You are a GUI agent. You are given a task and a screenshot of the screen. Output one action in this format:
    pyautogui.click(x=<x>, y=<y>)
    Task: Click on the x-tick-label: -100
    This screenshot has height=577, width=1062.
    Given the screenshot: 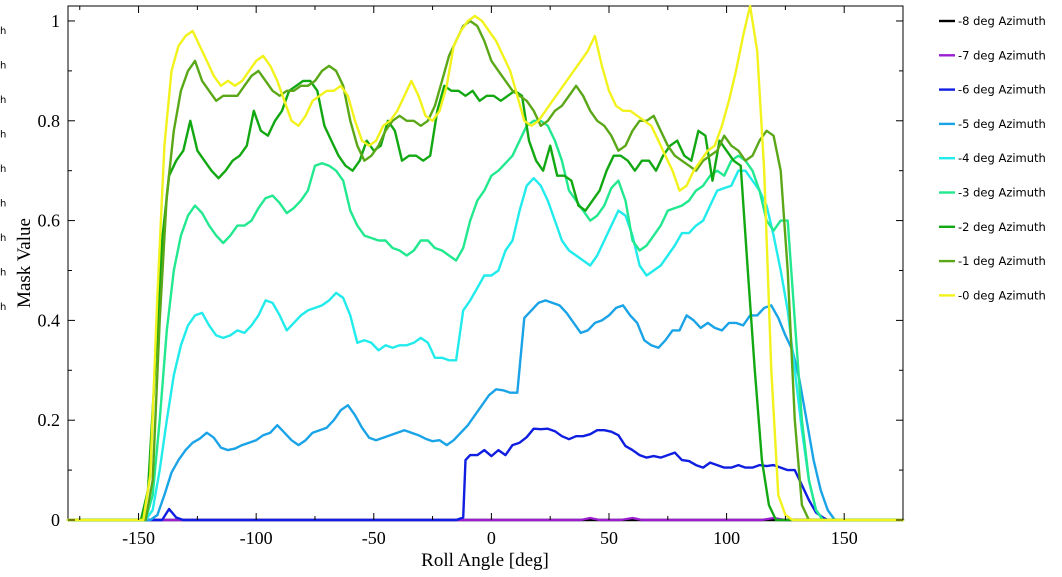 What is the action you would take?
    pyautogui.click(x=256, y=538)
    